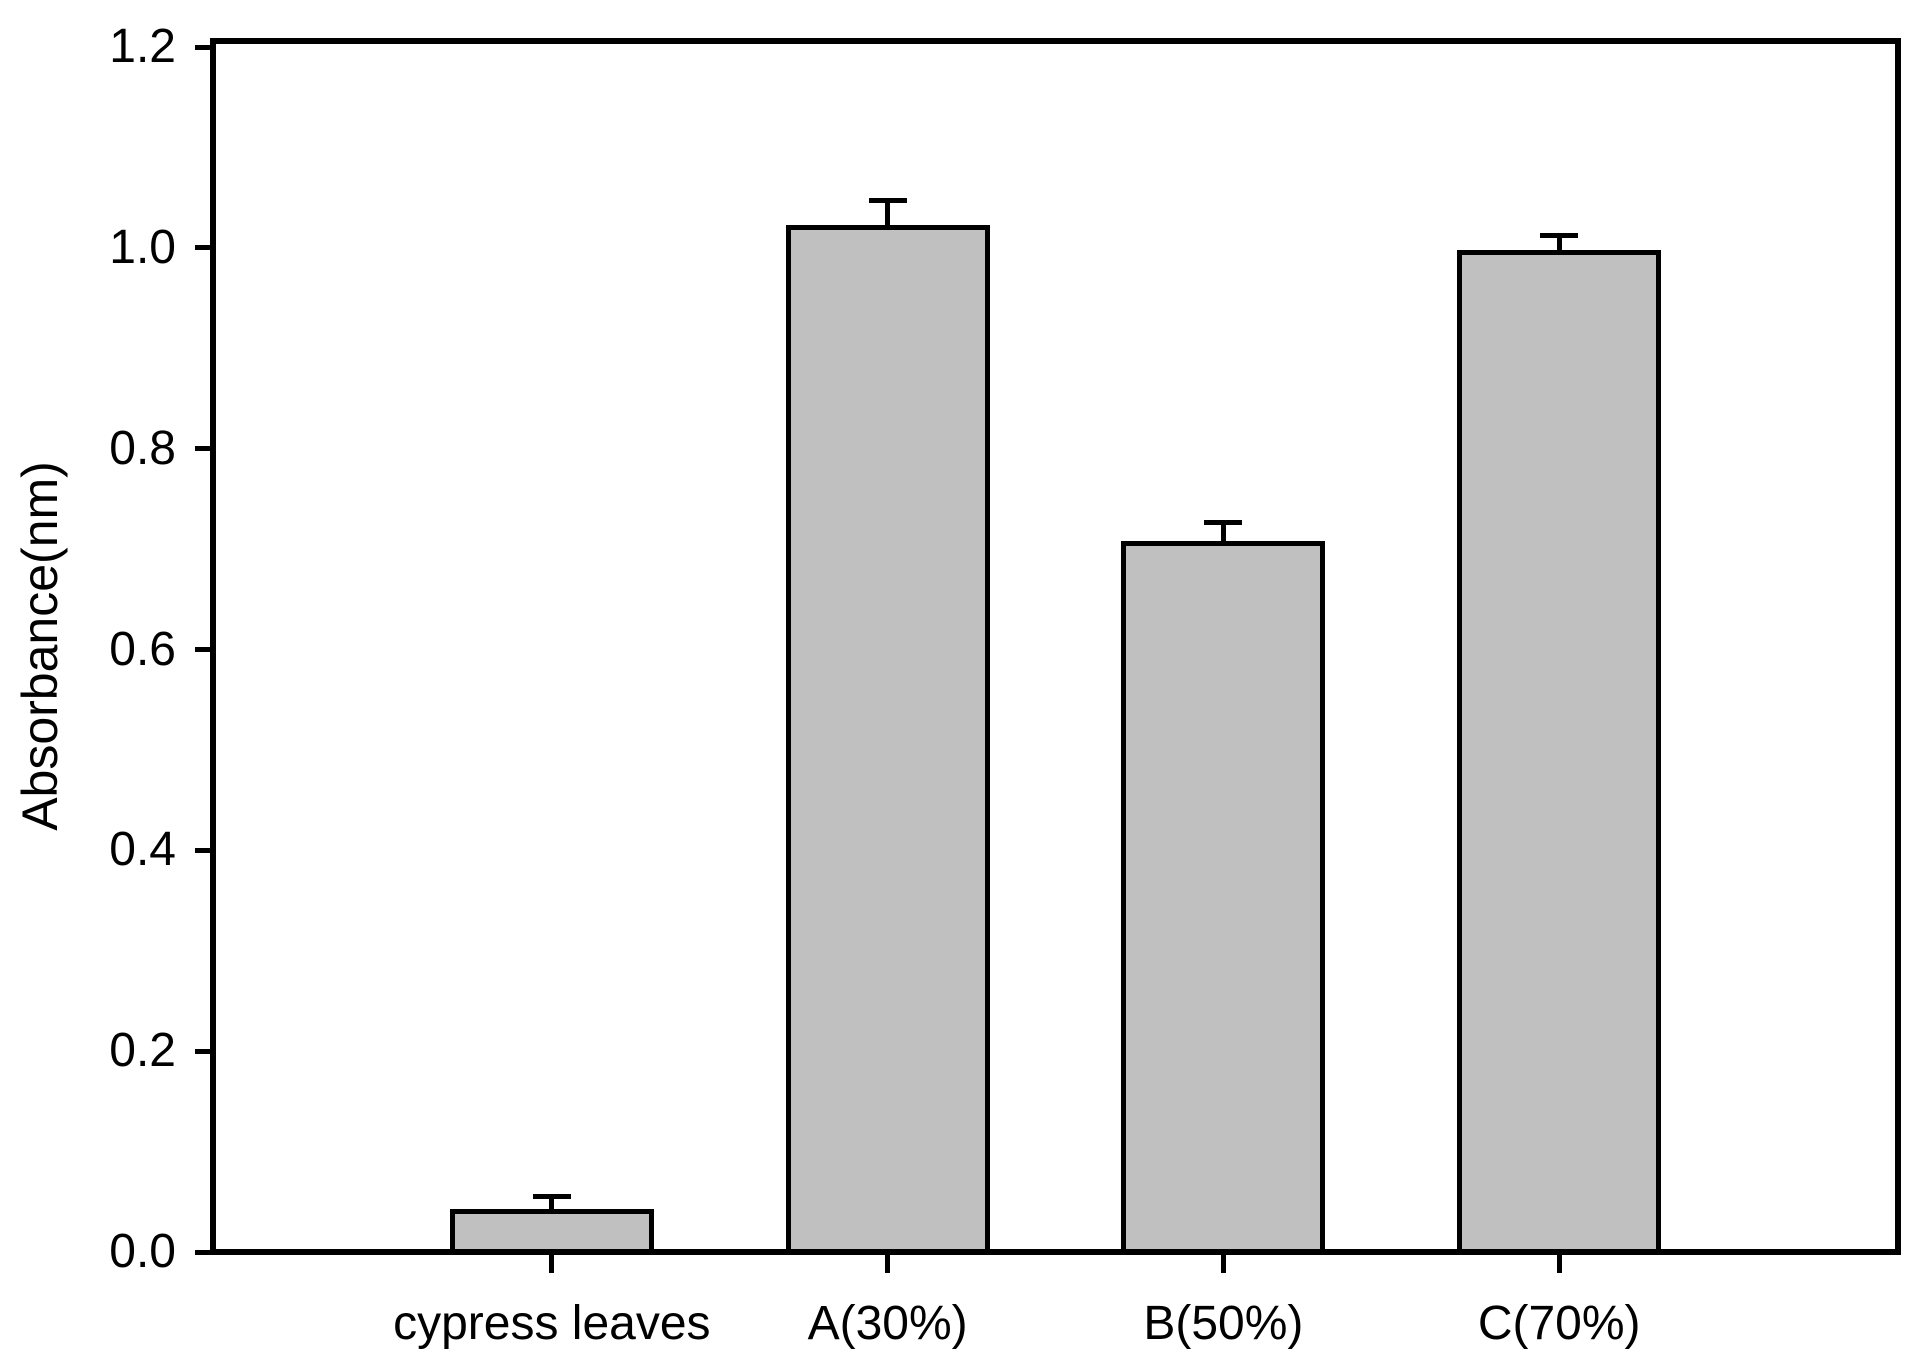  What do you see at coordinates (552, 1323) in the screenshot?
I see `x-tick-label: cypress leaves` at bounding box center [552, 1323].